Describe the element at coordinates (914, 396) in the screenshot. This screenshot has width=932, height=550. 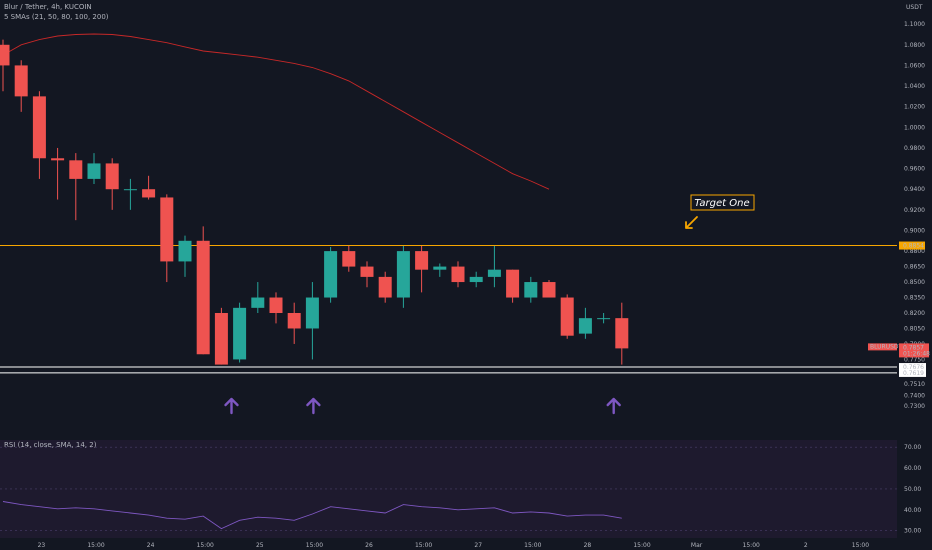
I see `price-tick-label: 0.7400` at that location.